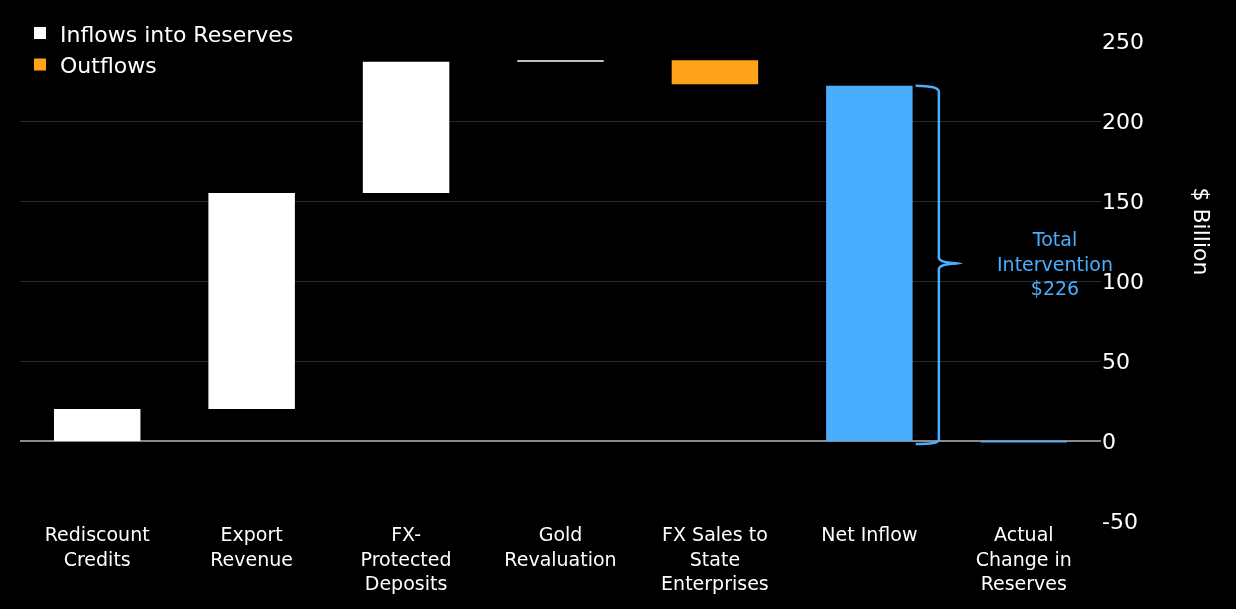 The image size is (1236, 609). What do you see at coordinates (108, 66) in the screenshot?
I see `legend-label: Outflows` at bounding box center [108, 66].